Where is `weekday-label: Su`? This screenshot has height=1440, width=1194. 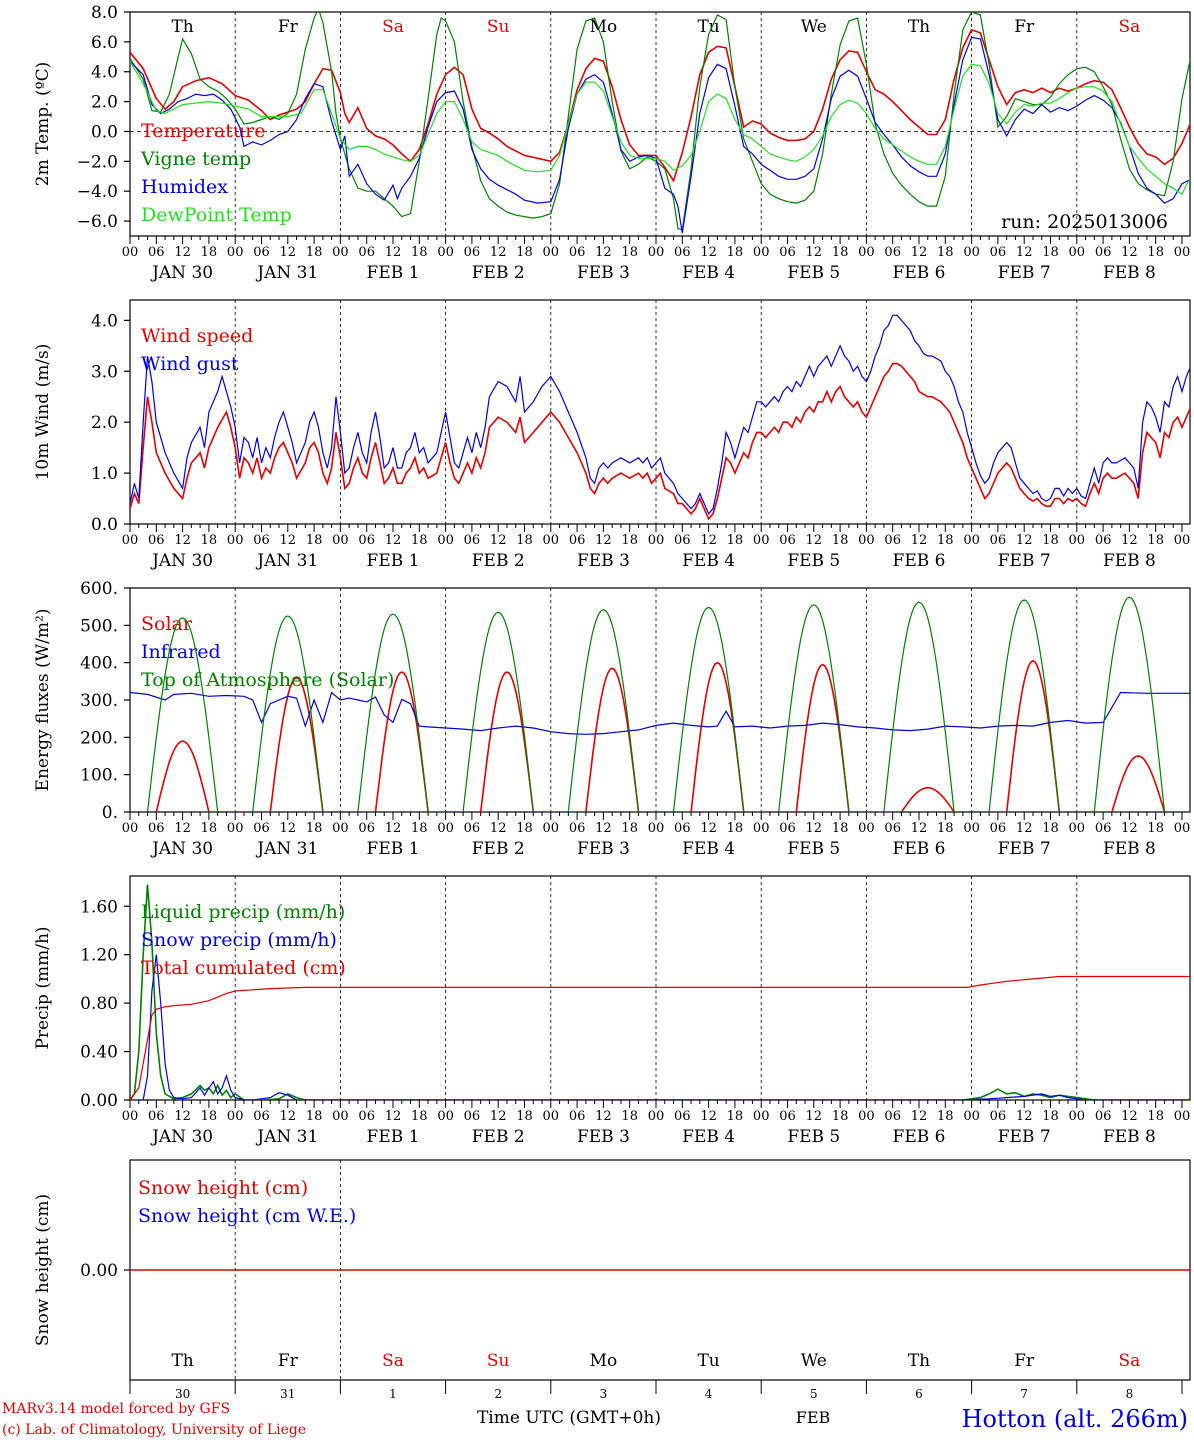 weekday-label: Su is located at coordinates (498, 1361).